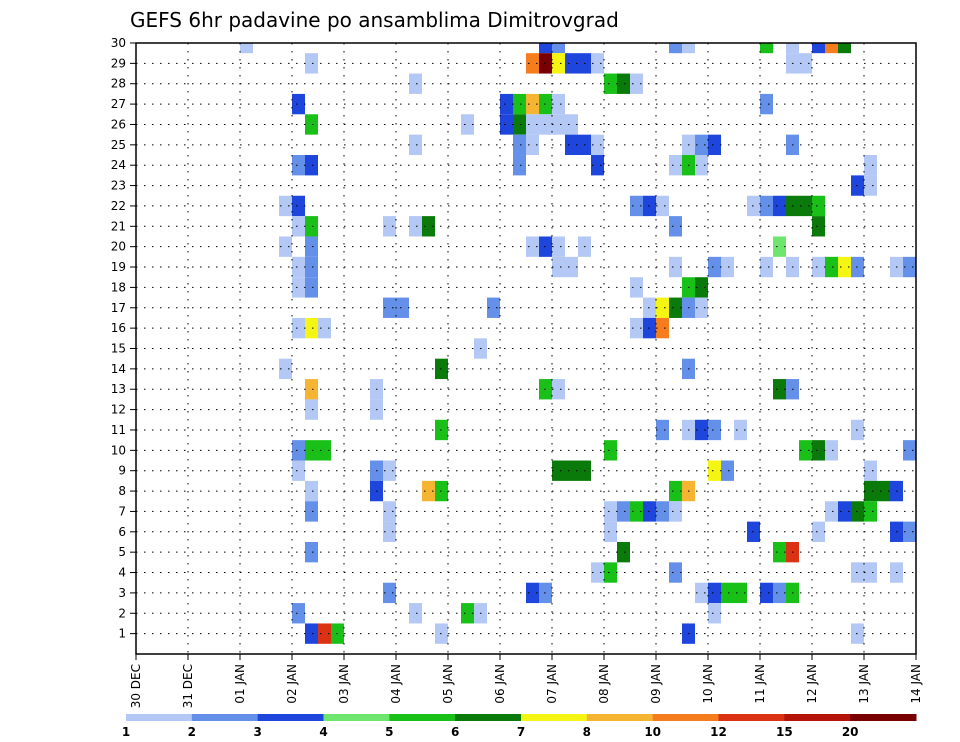 The height and width of the screenshot is (742, 960). Describe the element at coordinates (118, 450) in the screenshot. I see `y-tick-label: 10` at that location.